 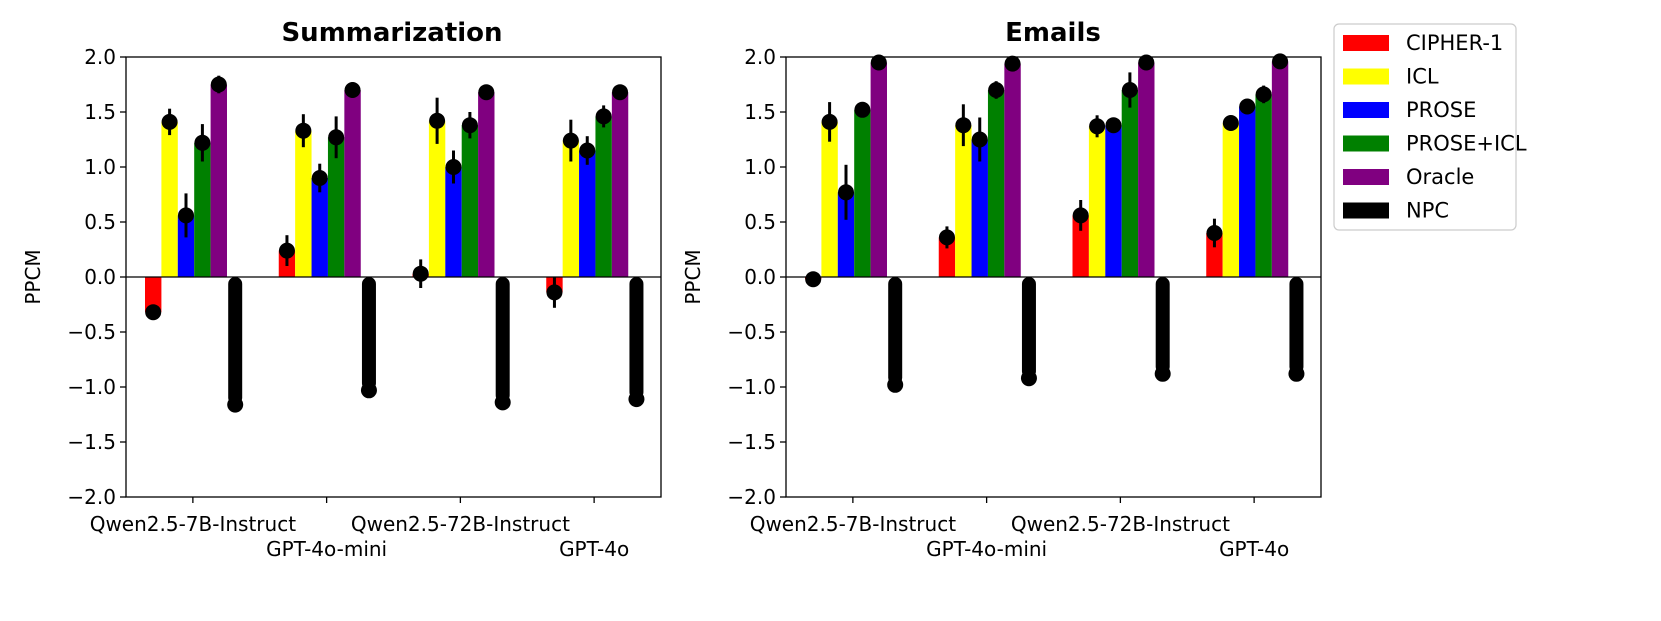 What do you see at coordinates (760, 57) in the screenshot?
I see `y-tick-label: 2.0` at bounding box center [760, 57].